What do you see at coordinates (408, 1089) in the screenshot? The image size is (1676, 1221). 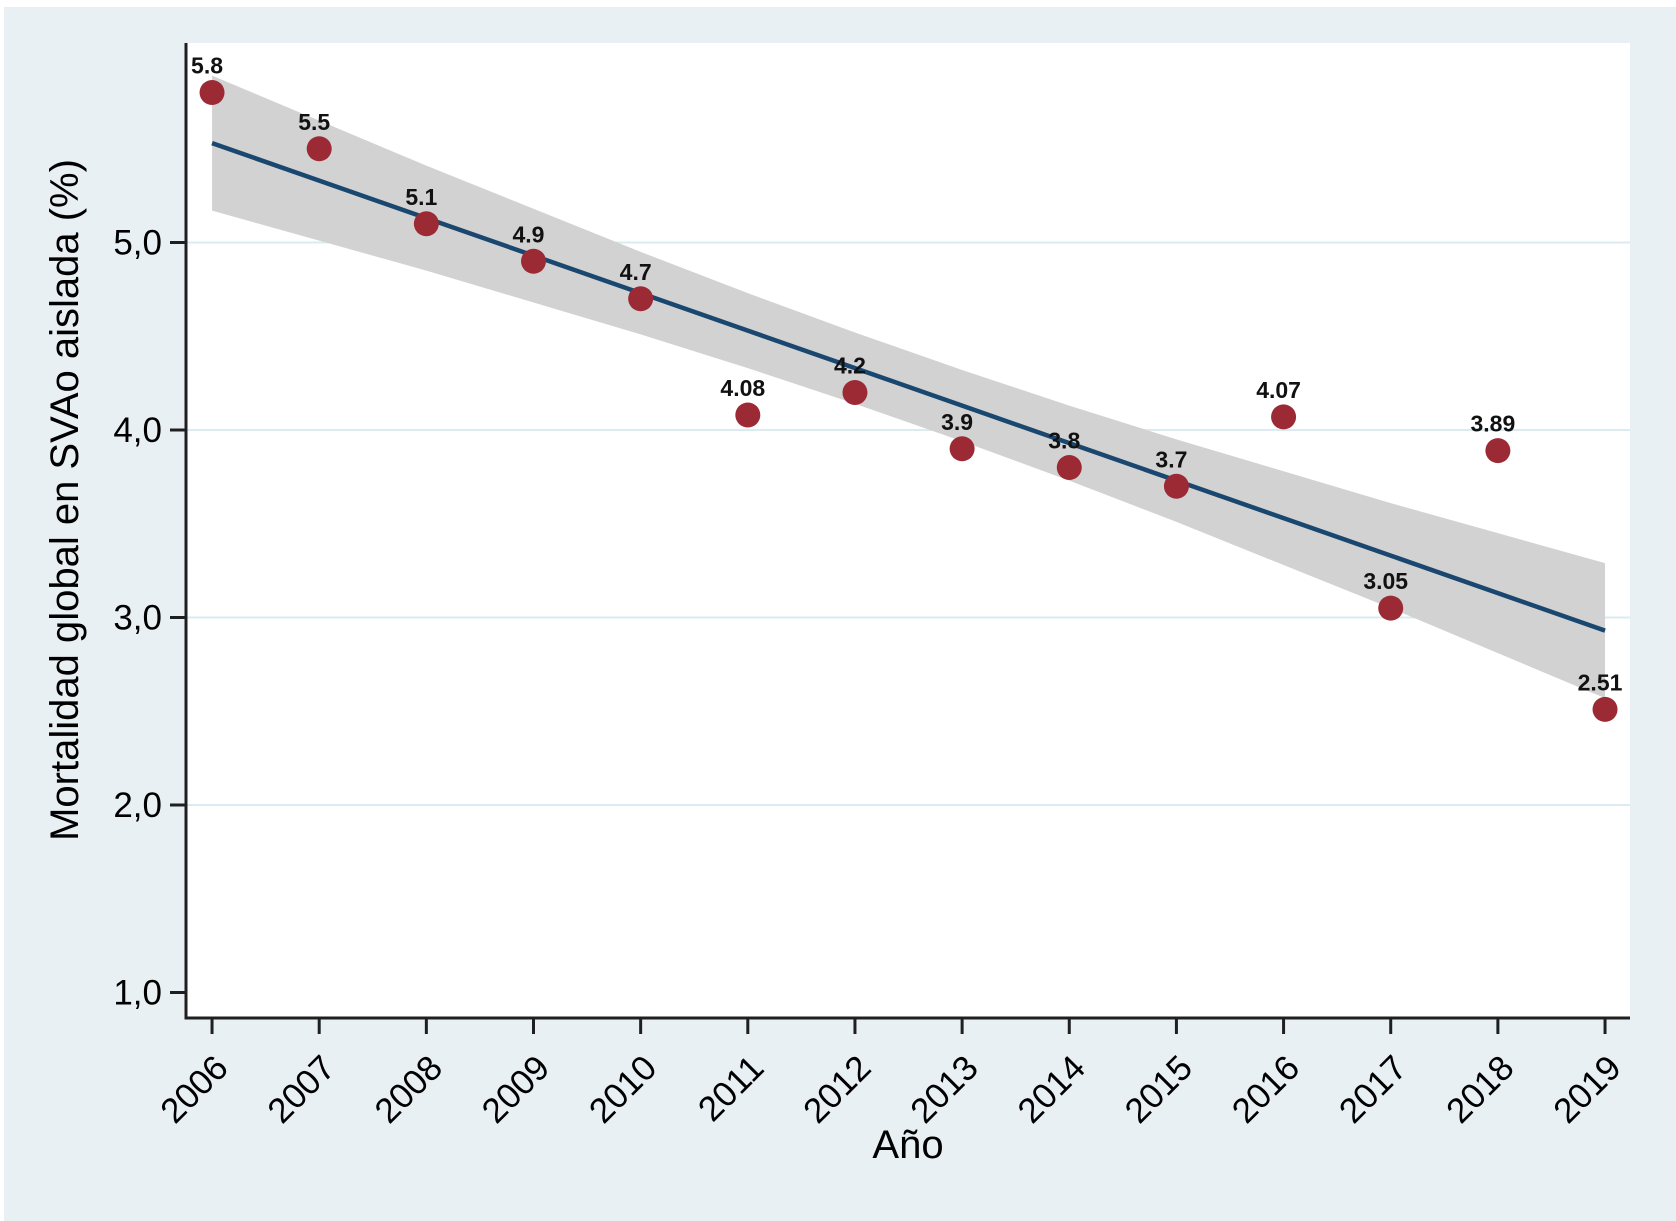 I see `x-tick-label: 2008` at bounding box center [408, 1089].